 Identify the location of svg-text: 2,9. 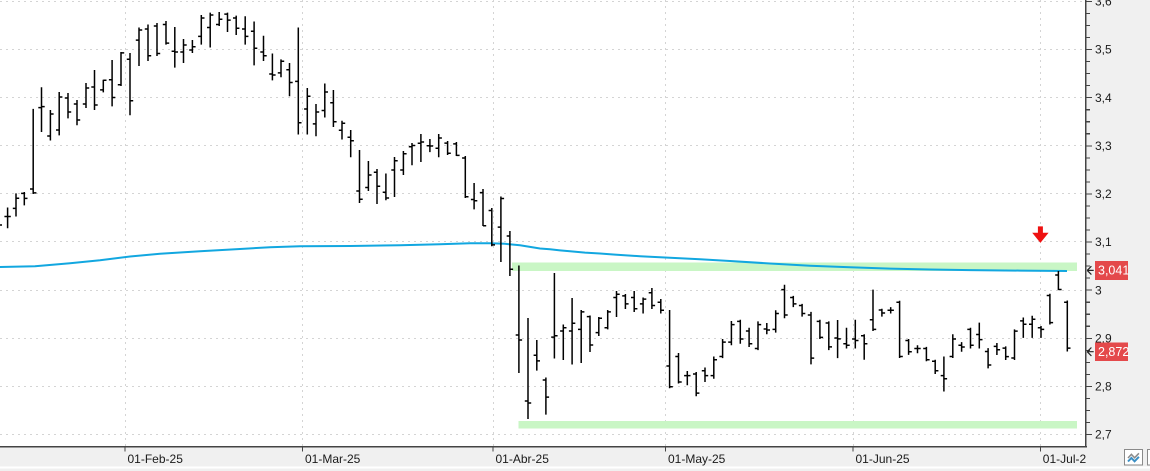
(1103, 339).